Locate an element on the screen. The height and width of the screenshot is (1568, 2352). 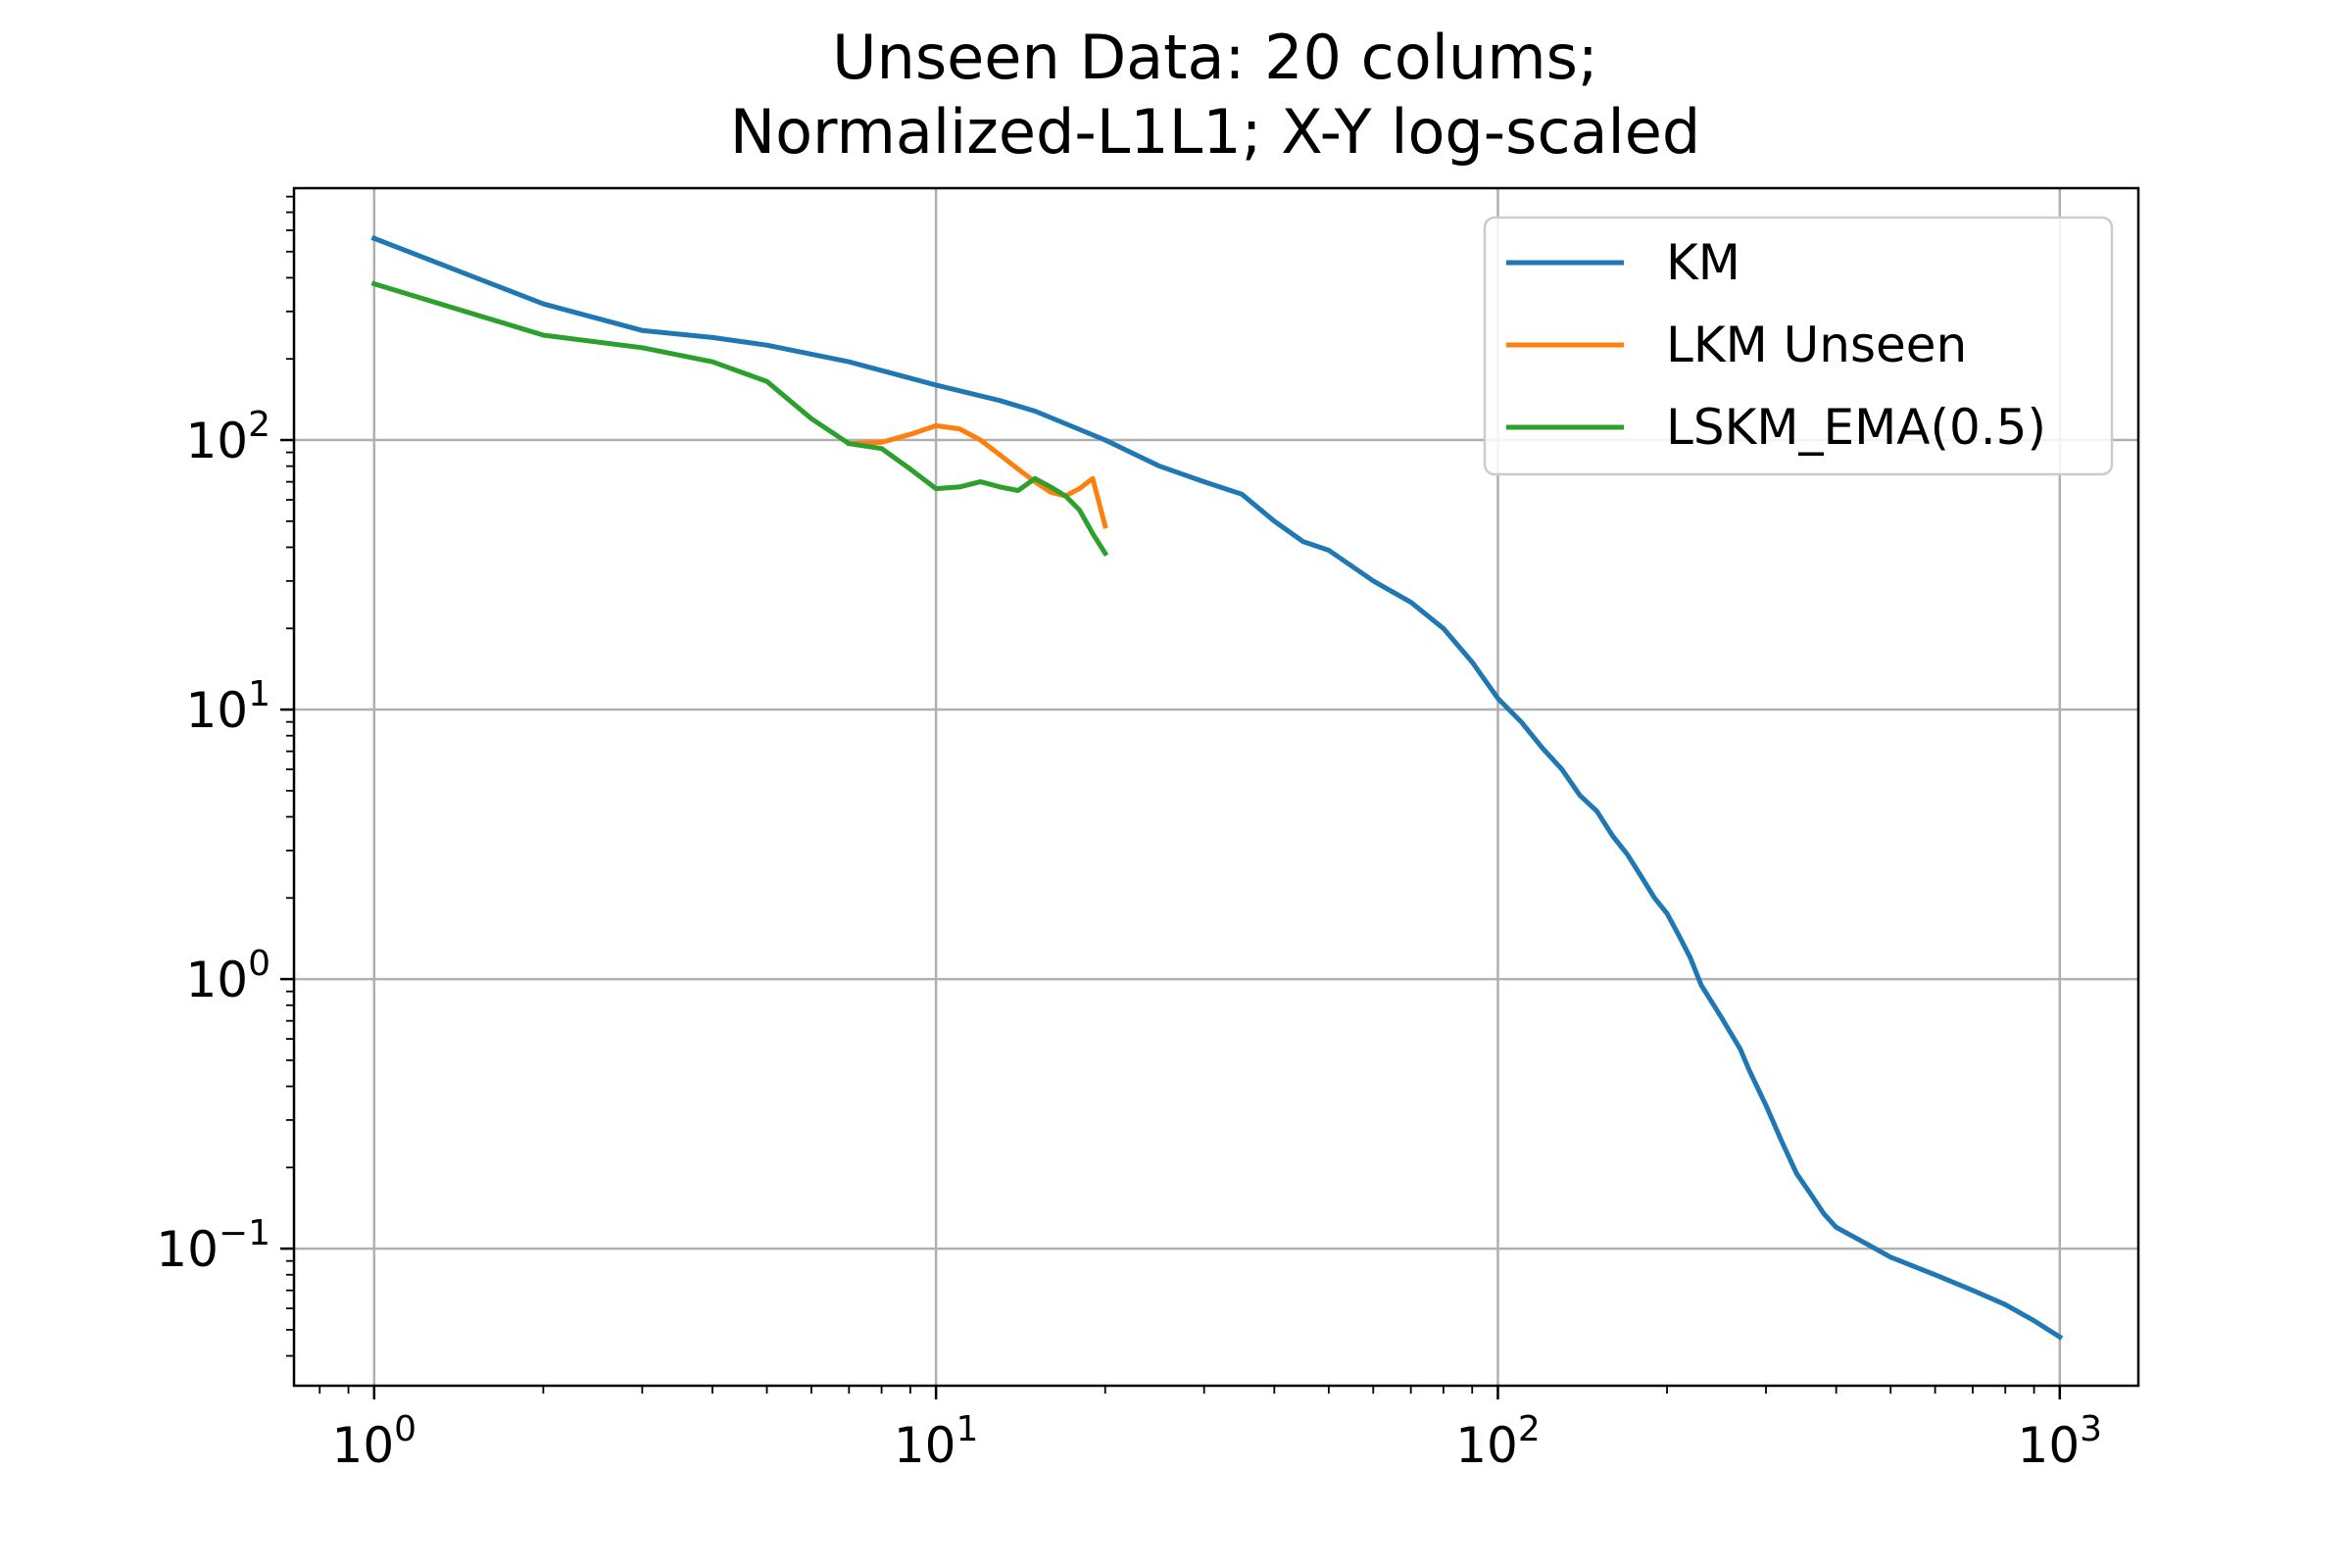
legend-label-2: LKM Unseen is located at coordinates (1816, 345).